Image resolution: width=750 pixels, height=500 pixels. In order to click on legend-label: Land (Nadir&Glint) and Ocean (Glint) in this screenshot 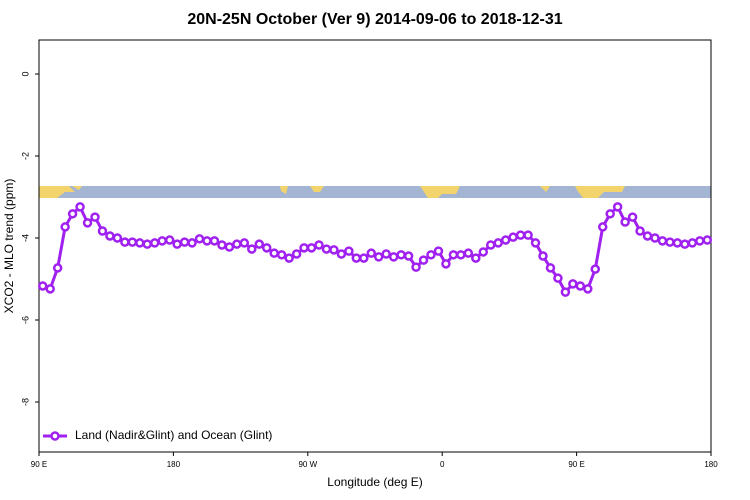, I will do `click(173, 435)`.